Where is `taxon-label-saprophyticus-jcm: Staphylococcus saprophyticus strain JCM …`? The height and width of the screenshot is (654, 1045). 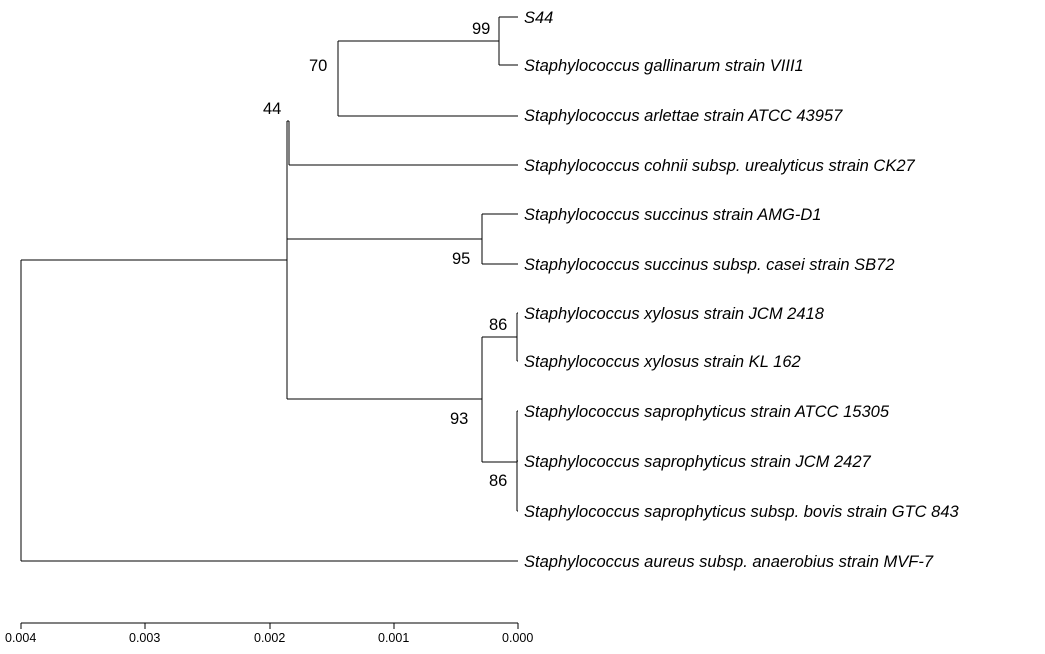
taxon-label-saprophyticus-jcm: Staphylococcus saprophyticus strain JCM … is located at coordinates (697, 462).